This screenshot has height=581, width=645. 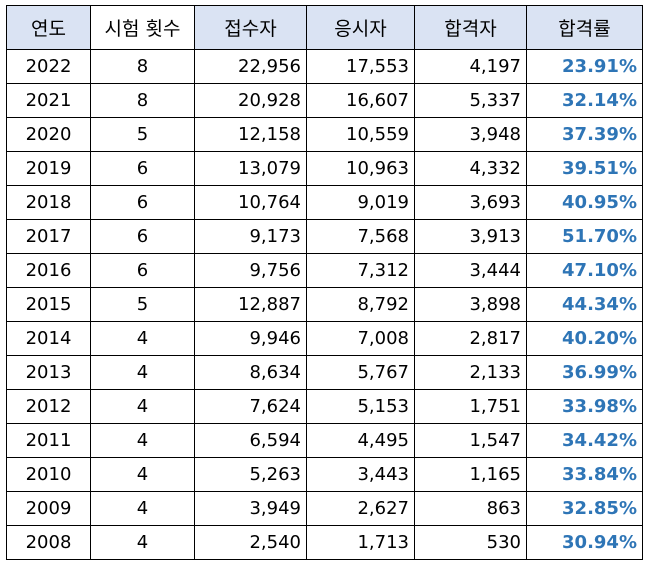 I want to click on cell-passers: 1,165, so click(x=470, y=474).